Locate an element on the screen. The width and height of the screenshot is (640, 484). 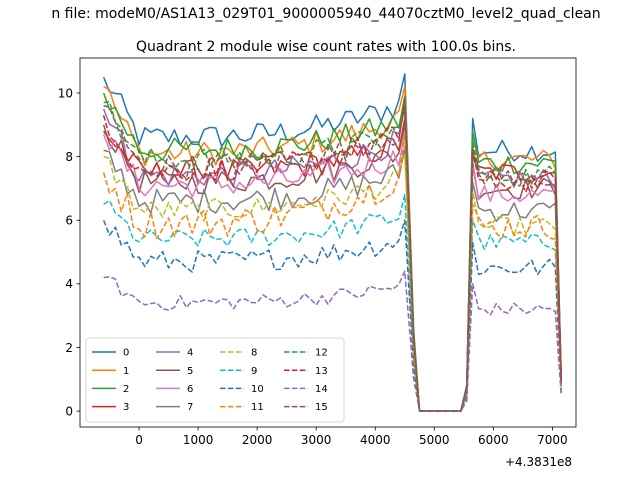
x-tick-label: 3000 is located at coordinates (316, 440).